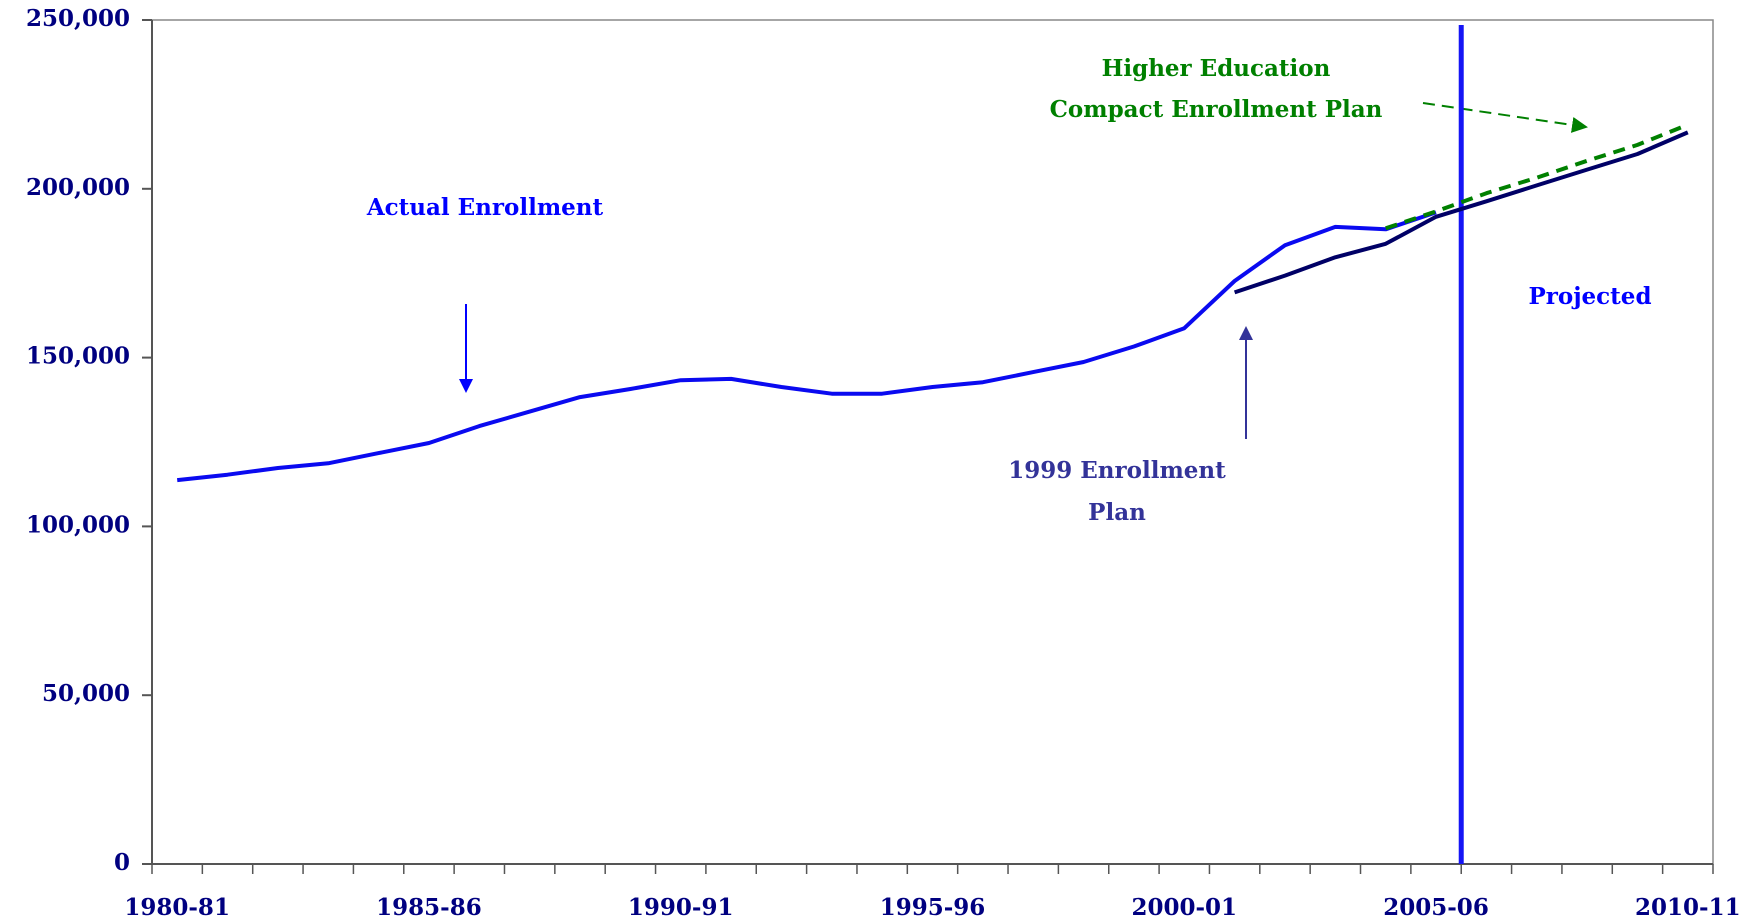 Image resolution: width=1756 pixels, height=923 pixels. What do you see at coordinates (1505, 117) in the screenshot?
I see `arrow` at bounding box center [1505, 117].